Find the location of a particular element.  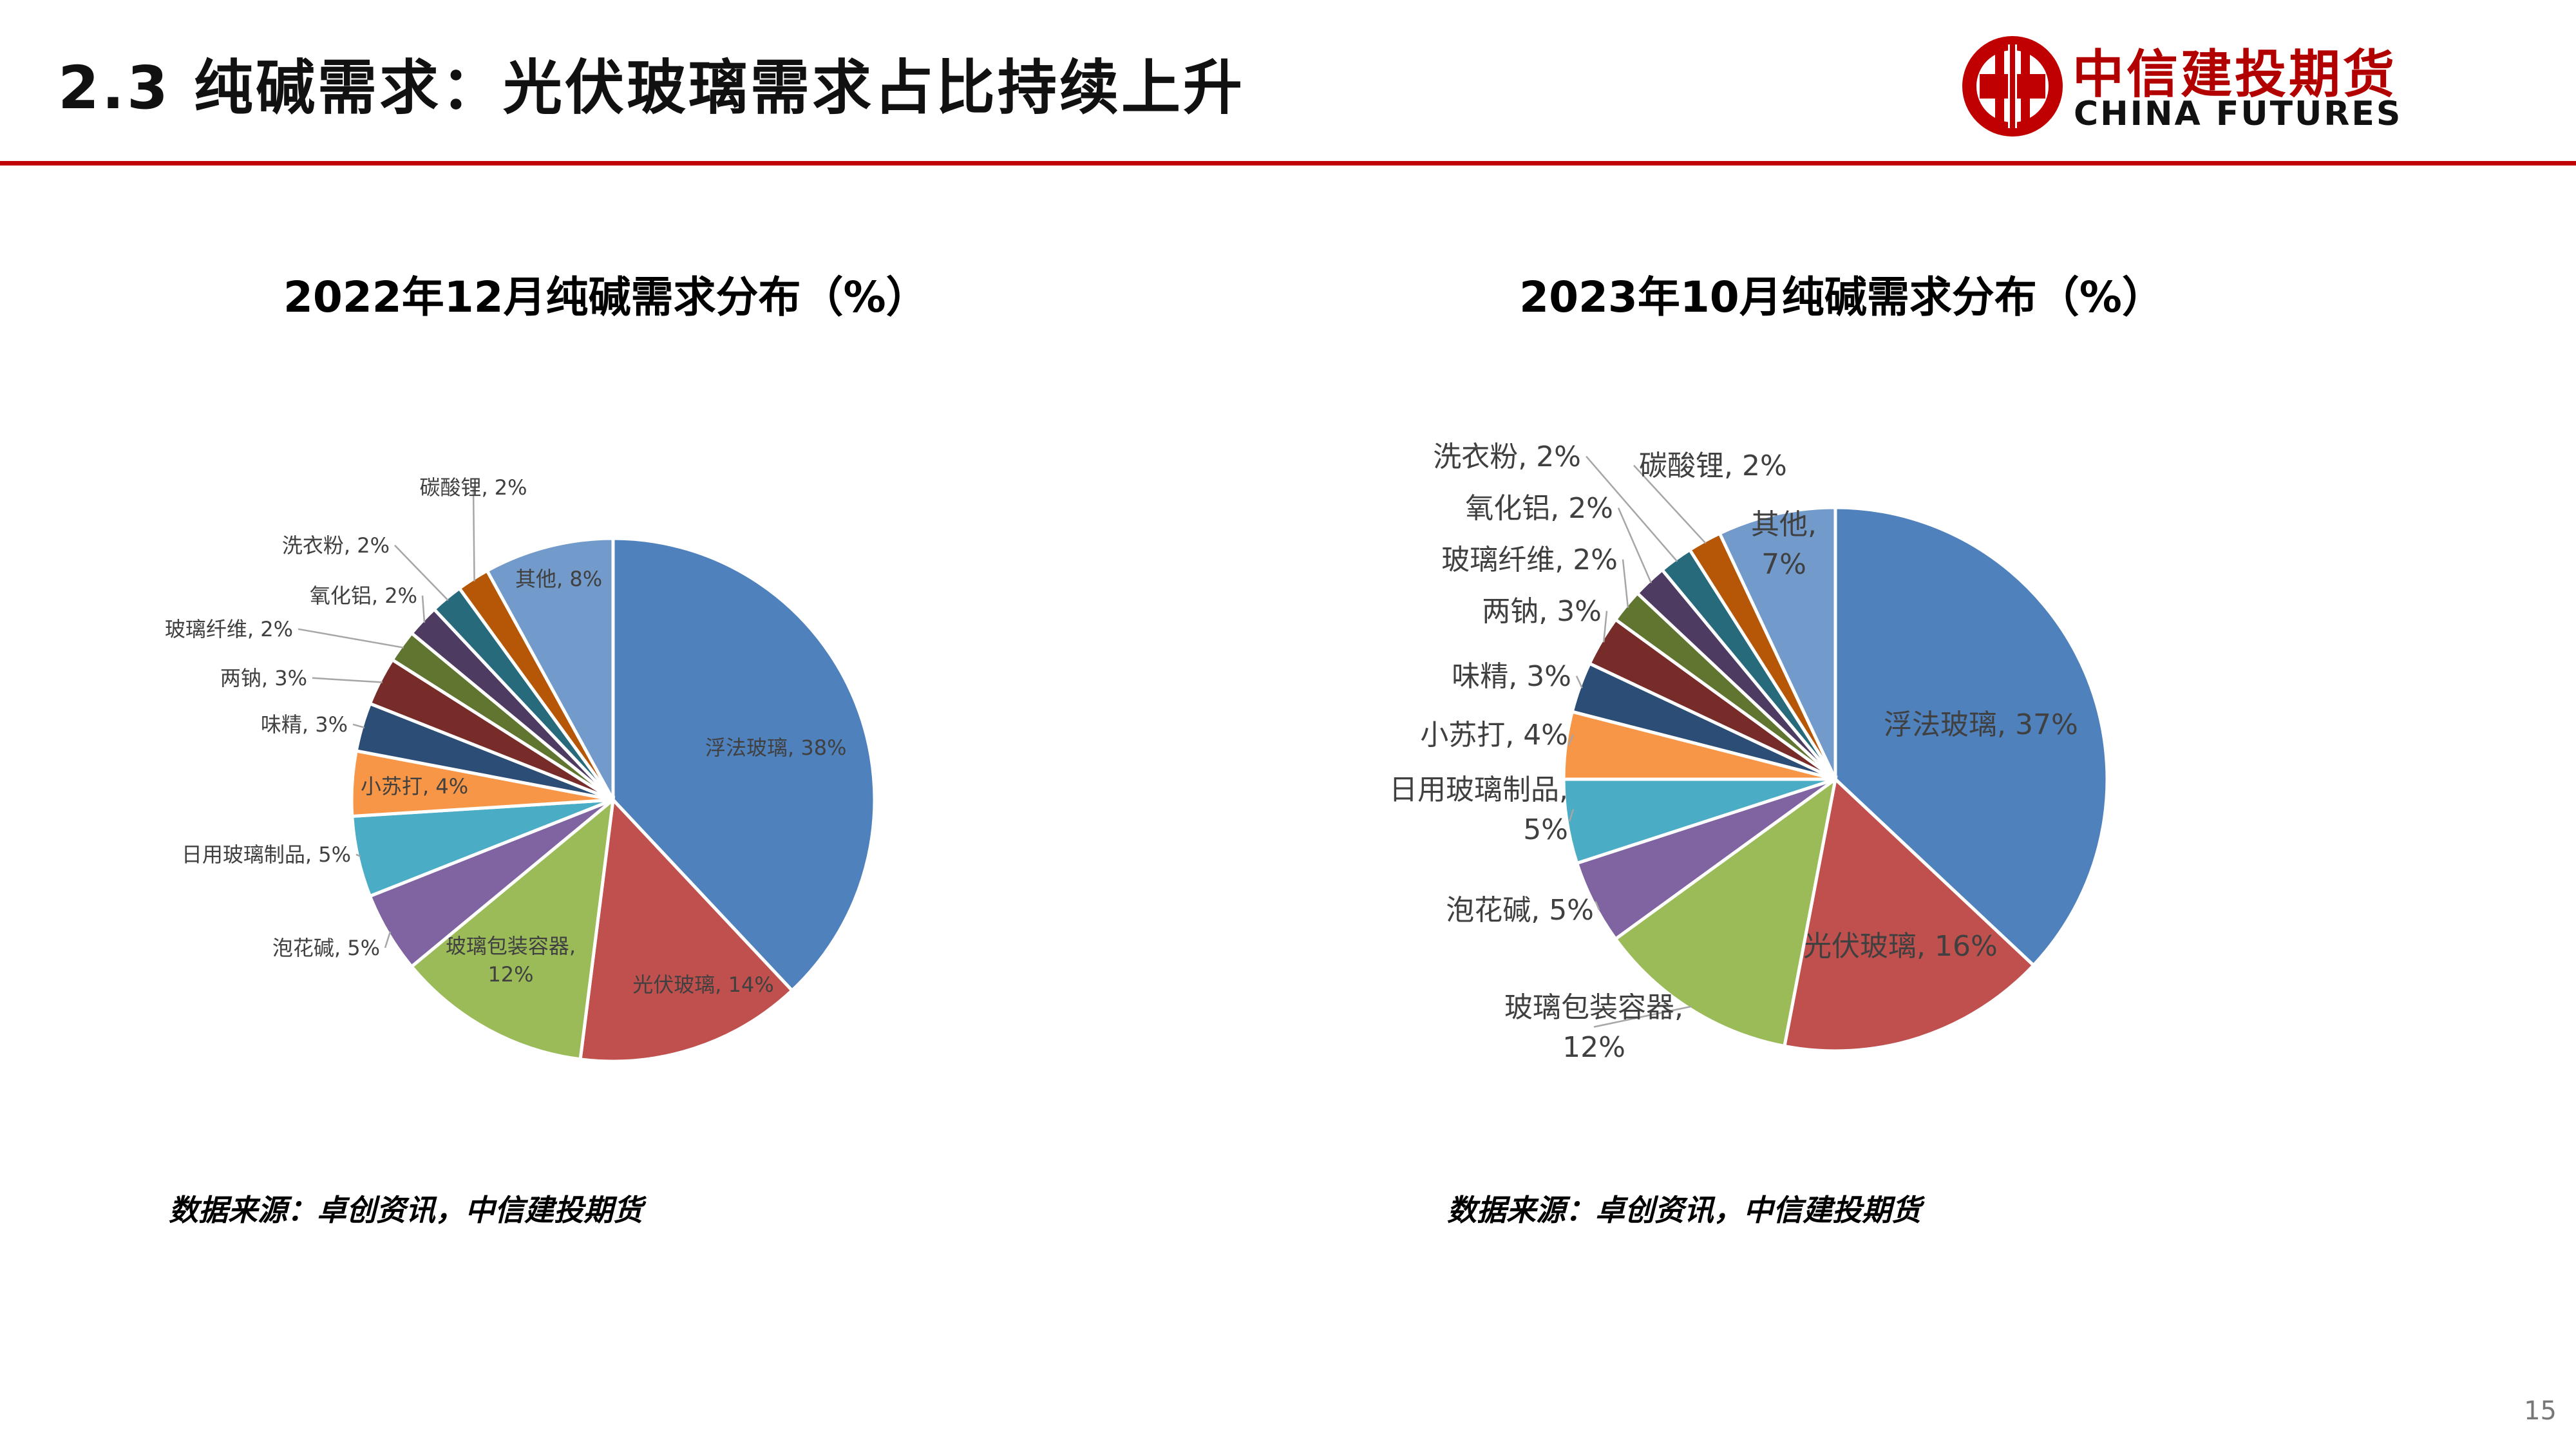

page-title: 2.3 纯碱需求：光伏玻璃需求占比持续上升 is located at coordinates (651, 87).